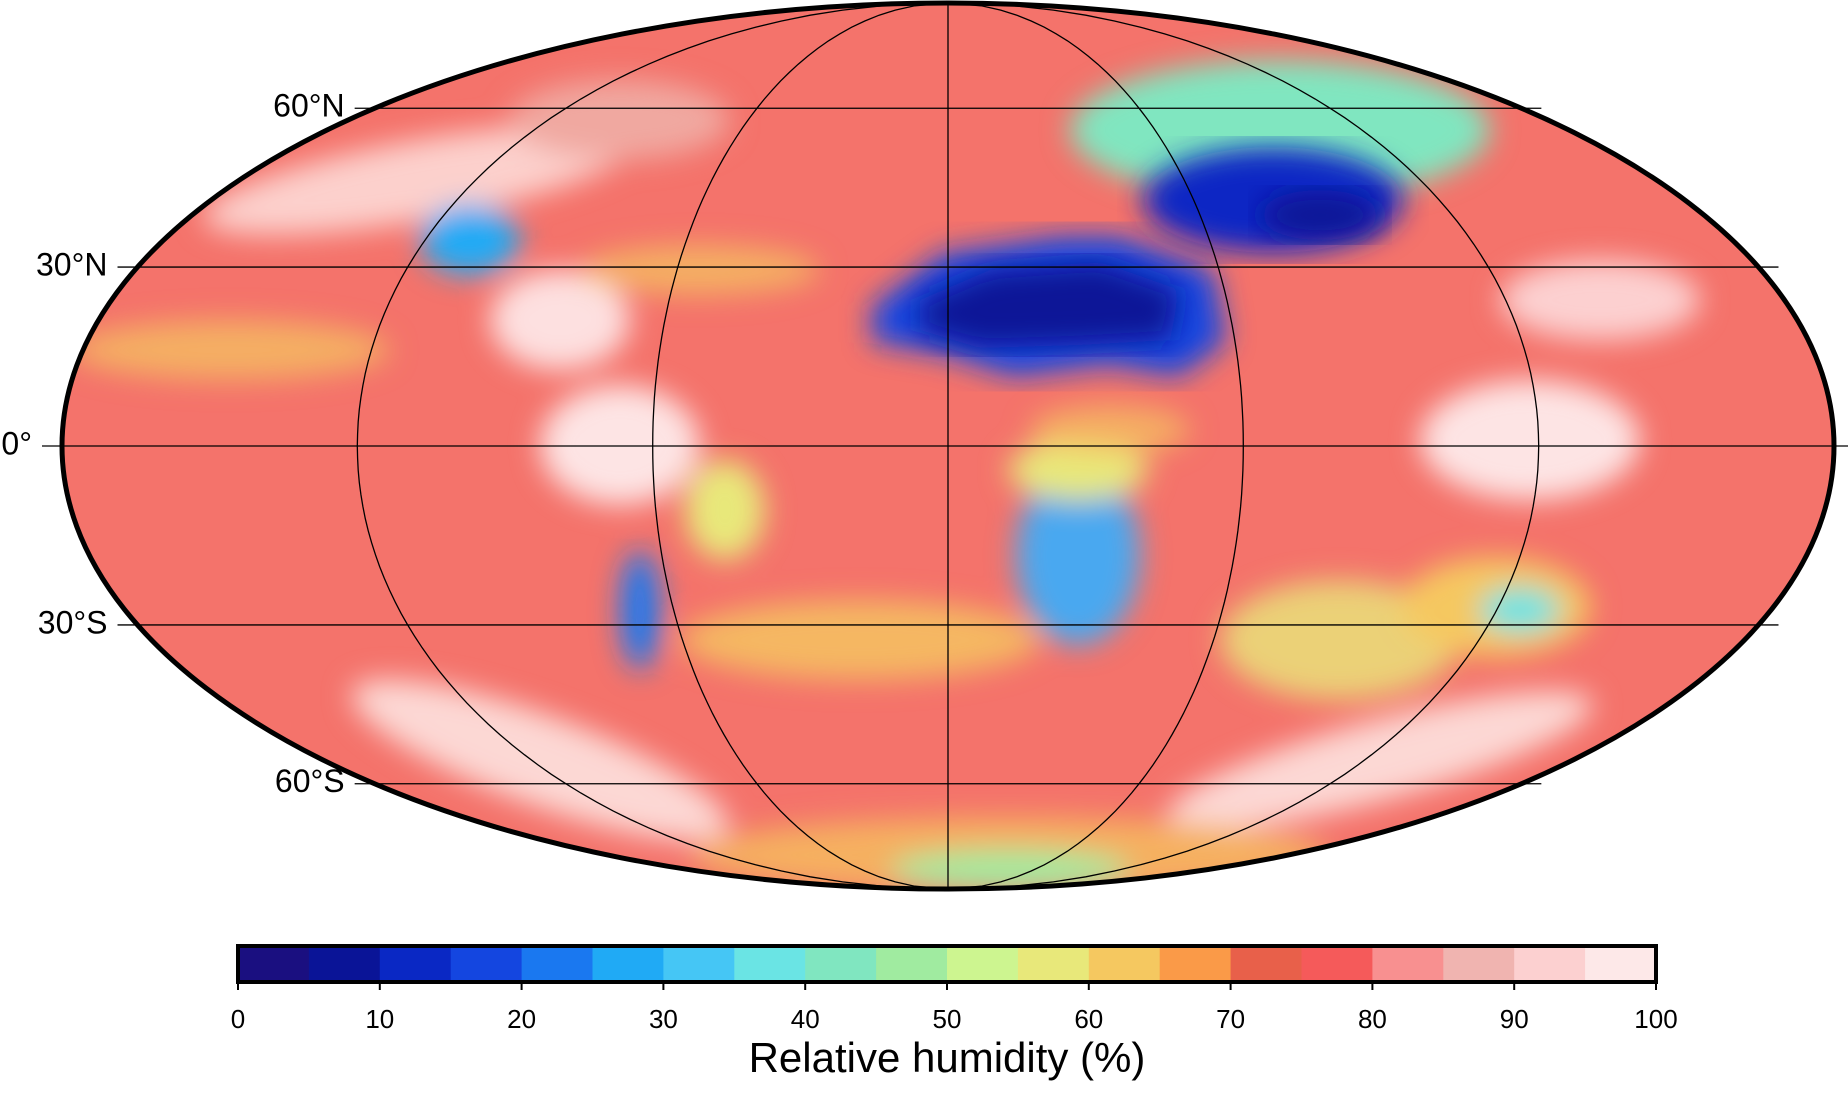  Describe the element at coordinates (954, 989) in the screenshot. I see `colorbar: 0 10 20 30 40 50 60 70 80 90 100` at that location.